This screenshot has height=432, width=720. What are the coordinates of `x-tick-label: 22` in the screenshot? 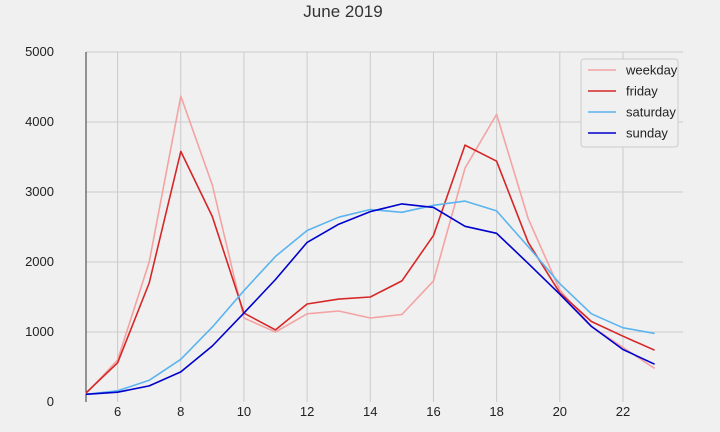 It's located at (623, 411).